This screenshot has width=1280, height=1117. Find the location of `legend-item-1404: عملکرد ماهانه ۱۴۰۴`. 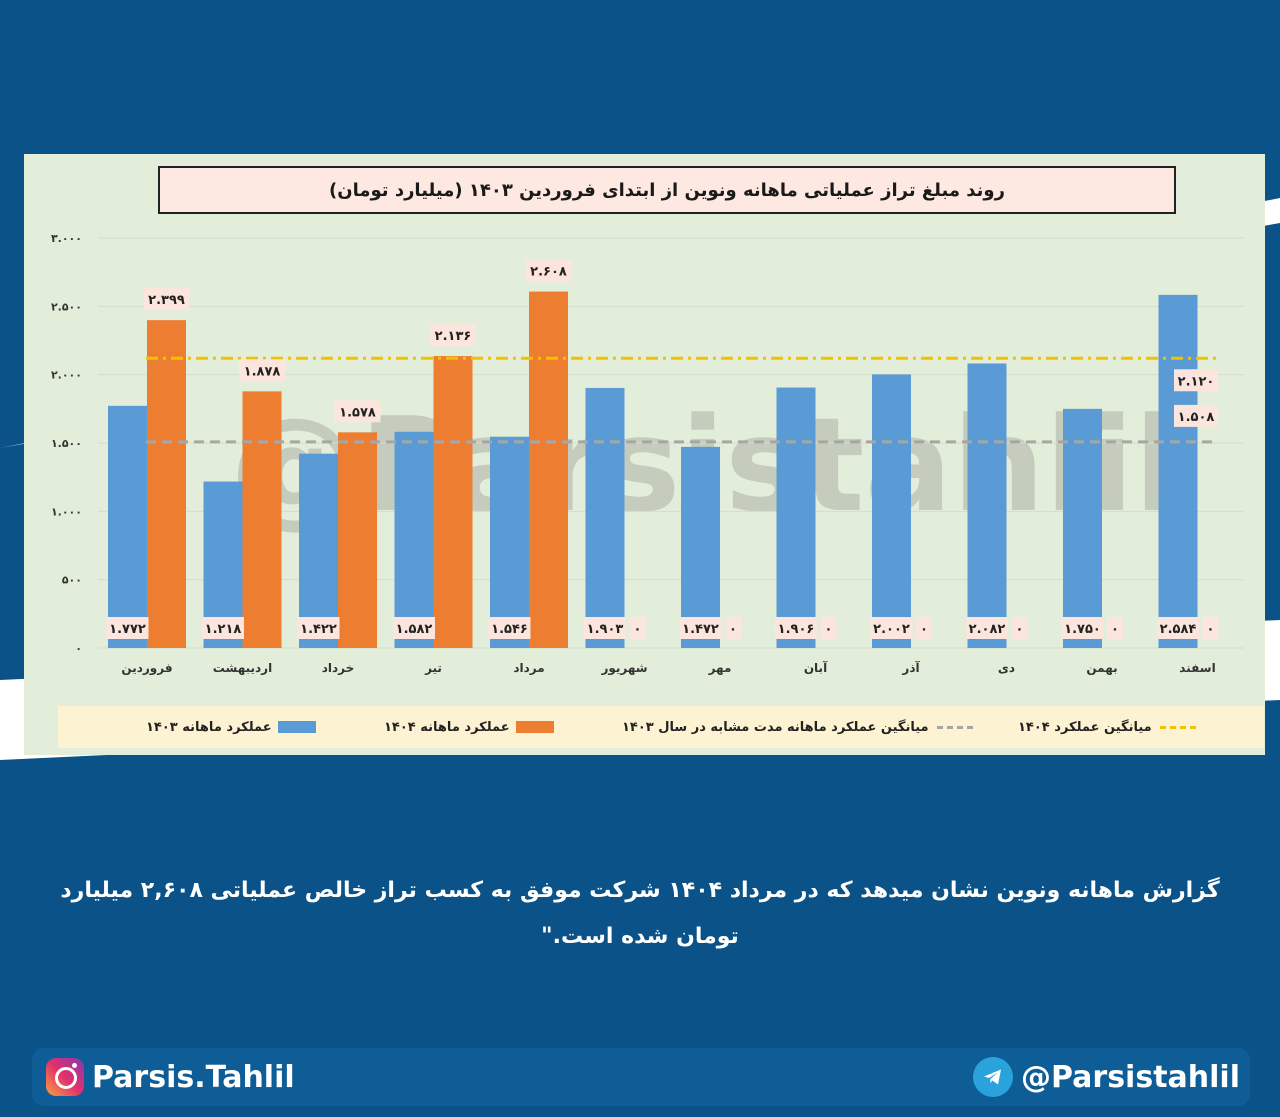

legend-item-1404: عملکرد ماهانه ۱۴۰۴ is located at coordinates (469, 727).